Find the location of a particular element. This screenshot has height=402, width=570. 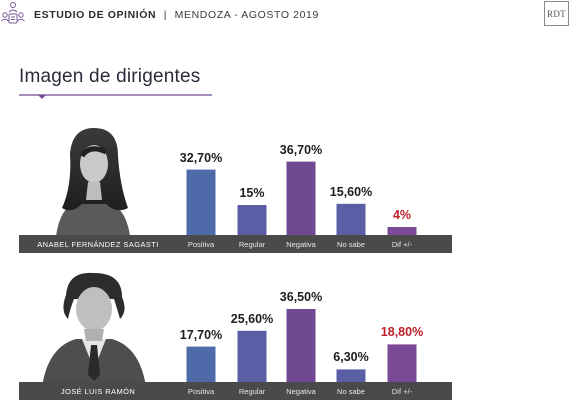

person-name: JOSÉ LUIS RAMÓN is located at coordinates (98, 391).